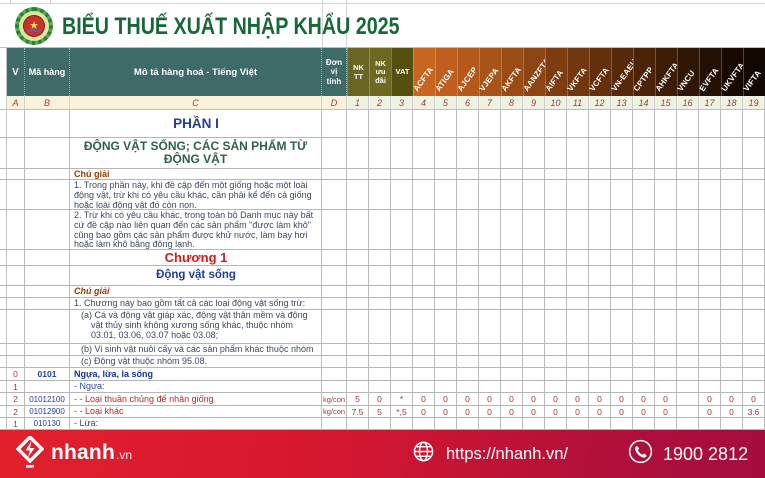 The width and height of the screenshot is (765, 478). I want to click on nhanh-brand: nhanh .vn, so click(74, 453).